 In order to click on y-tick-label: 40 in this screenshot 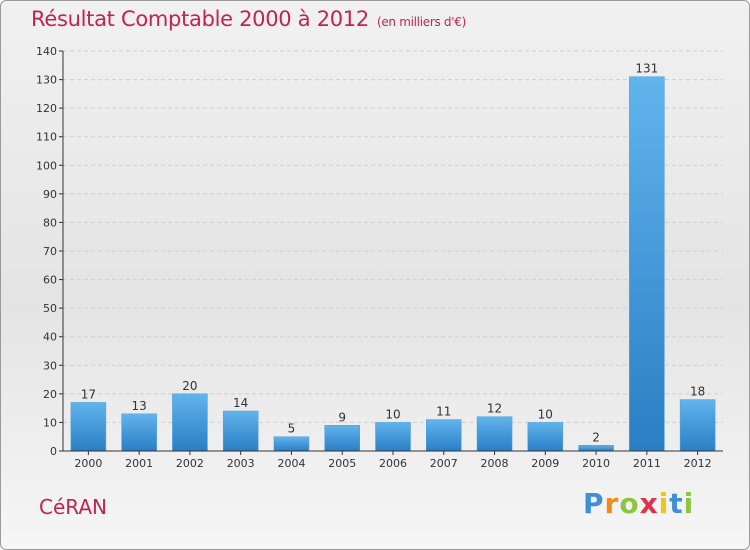, I will do `click(50, 337)`.